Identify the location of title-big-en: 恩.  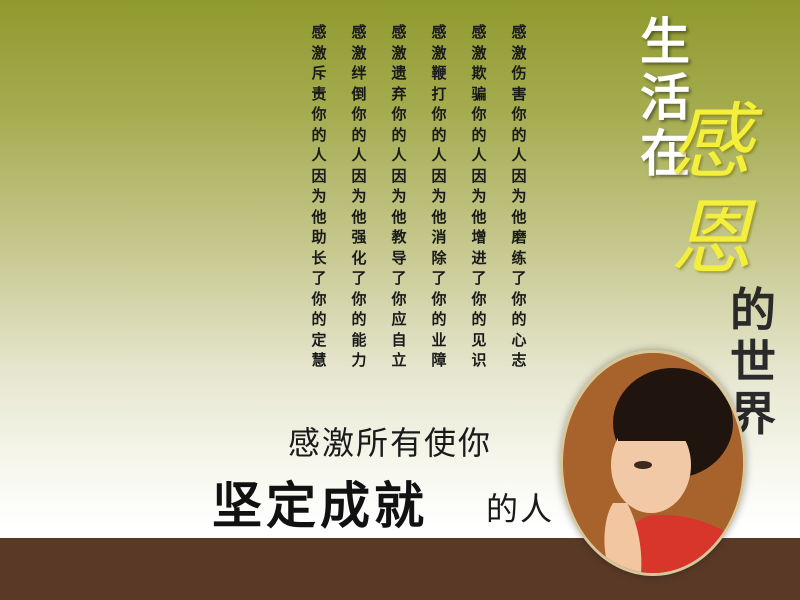
(711, 238).